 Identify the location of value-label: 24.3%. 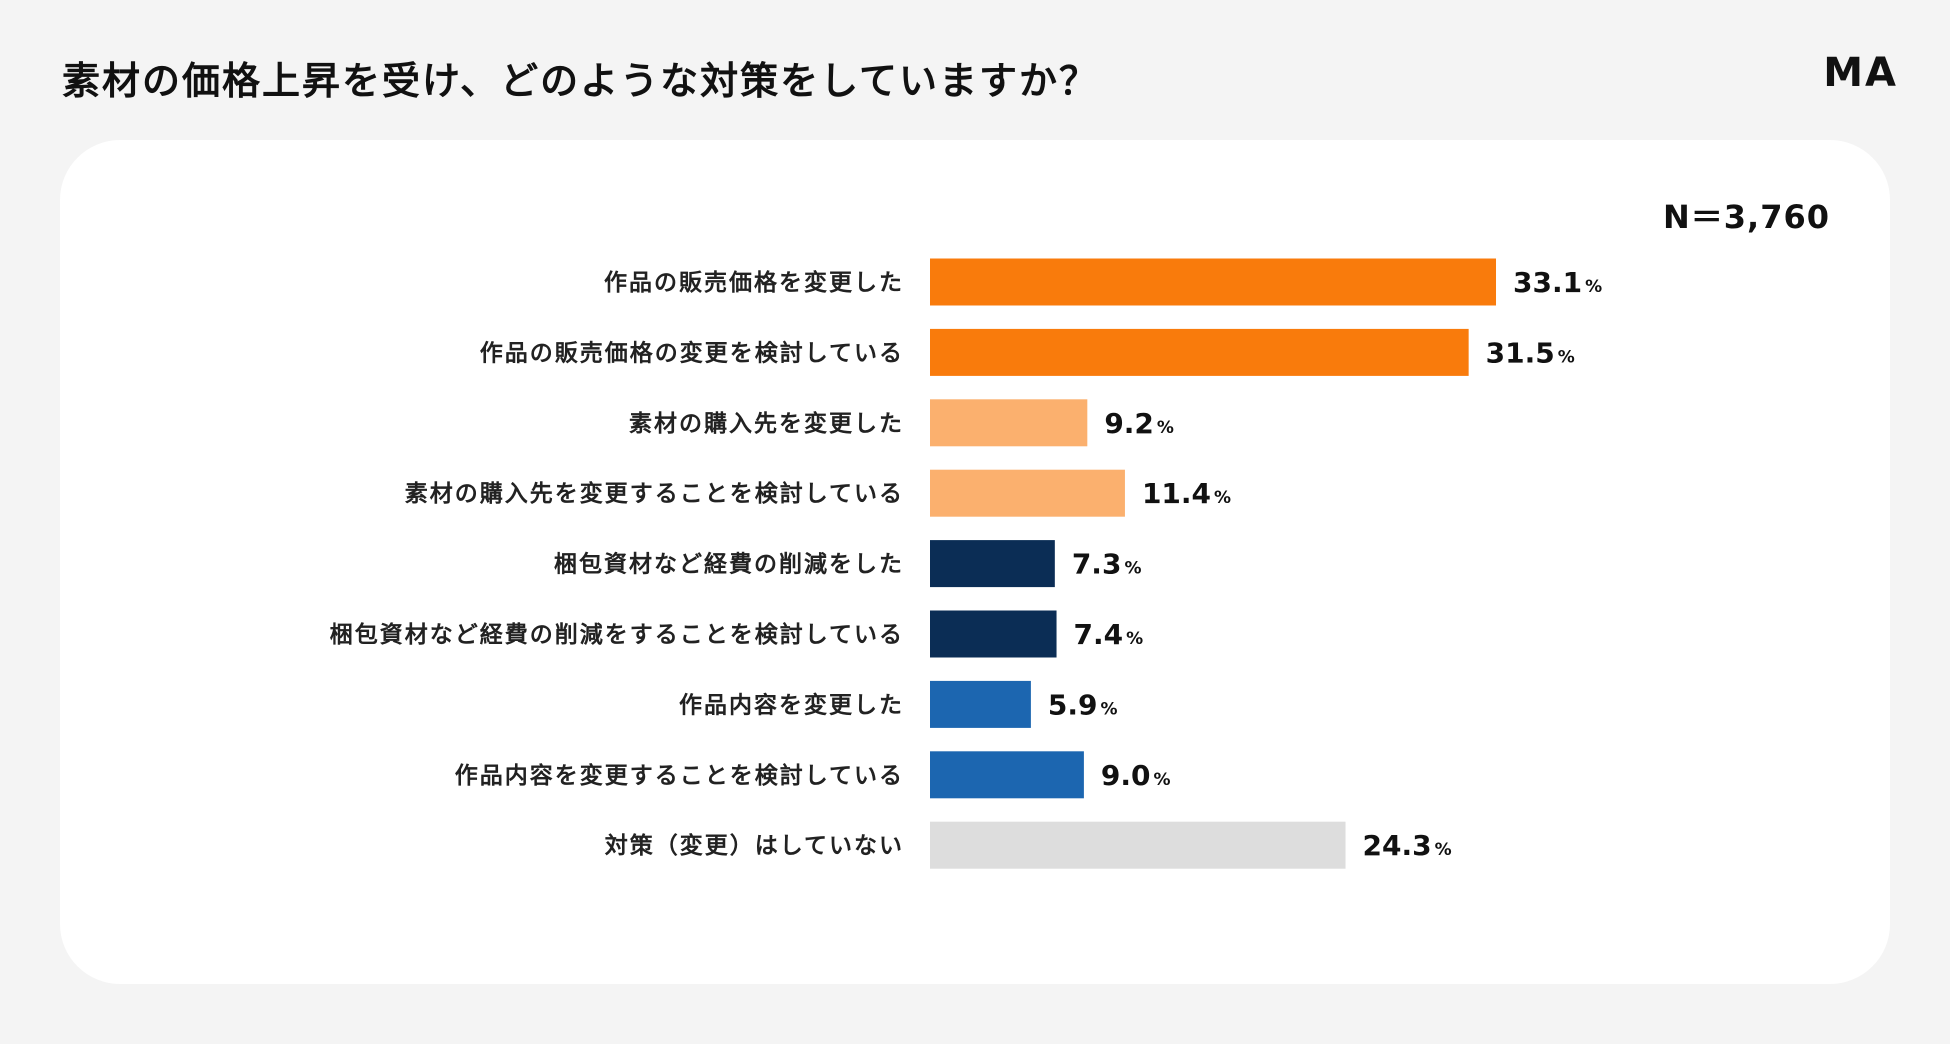
(1407, 845).